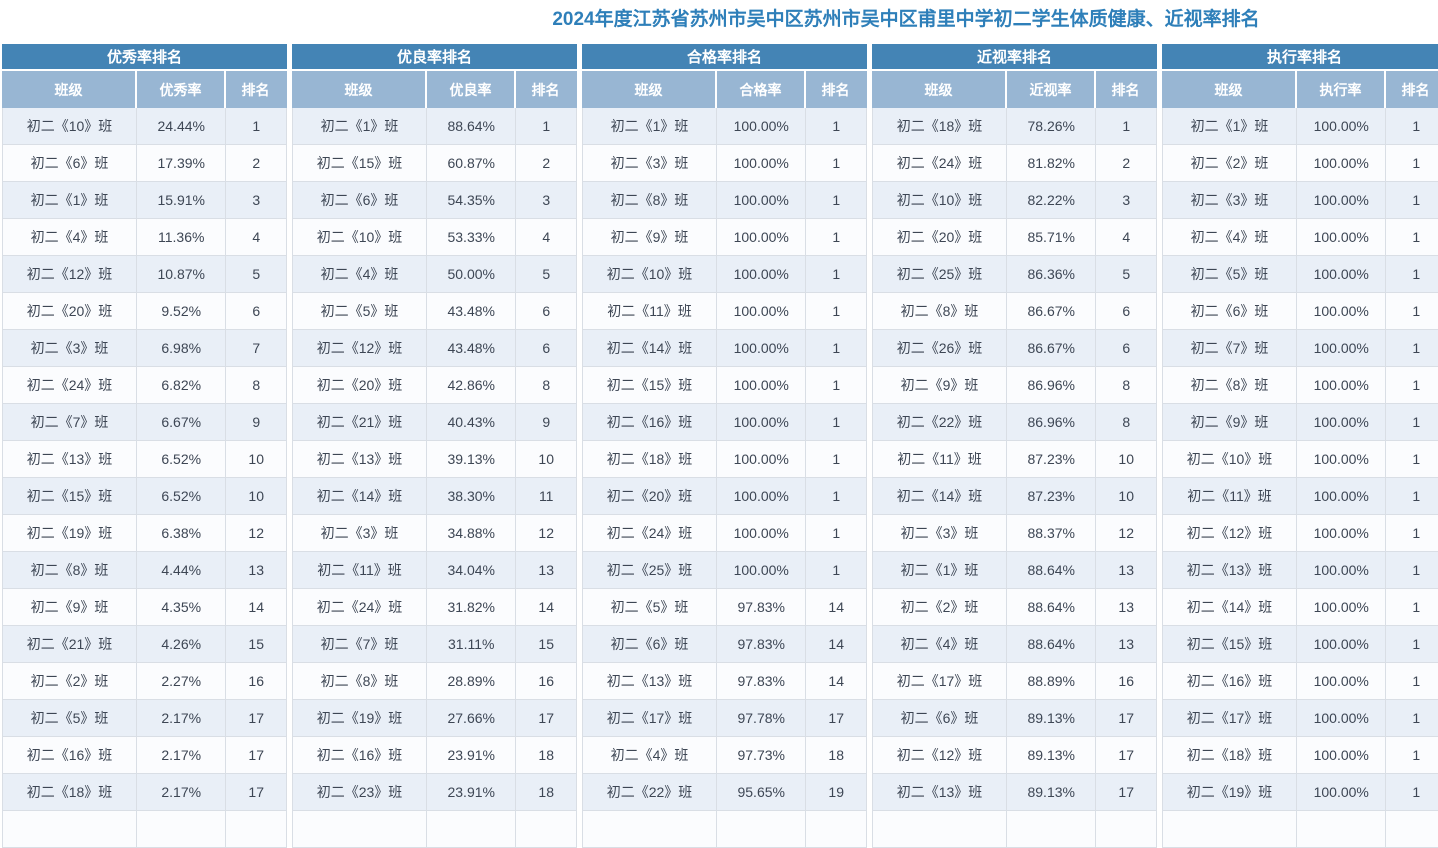 The image size is (1438, 848). I want to click on table-row: 初二《1》班 100.00% 1, so click(724, 126).